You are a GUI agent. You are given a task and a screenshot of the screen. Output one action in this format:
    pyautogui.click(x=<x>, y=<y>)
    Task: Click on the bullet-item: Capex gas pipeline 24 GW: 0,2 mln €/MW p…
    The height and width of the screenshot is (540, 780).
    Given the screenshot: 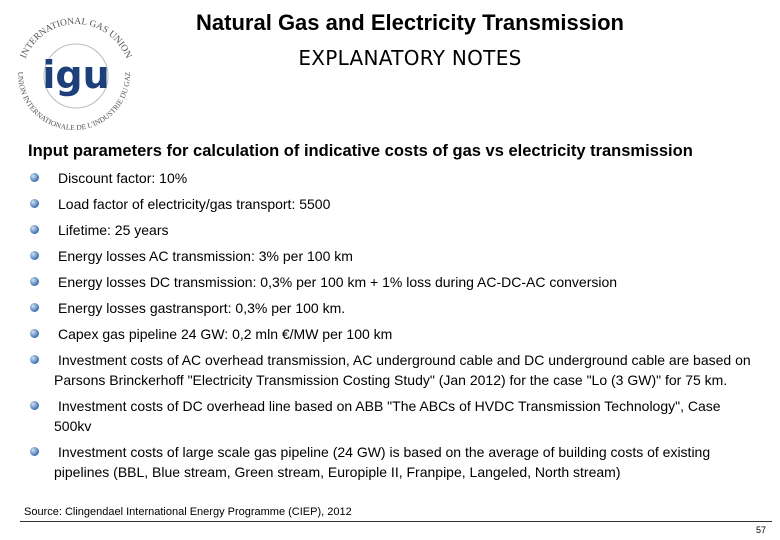 What is the action you would take?
    pyautogui.click(x=393, y=334)
    